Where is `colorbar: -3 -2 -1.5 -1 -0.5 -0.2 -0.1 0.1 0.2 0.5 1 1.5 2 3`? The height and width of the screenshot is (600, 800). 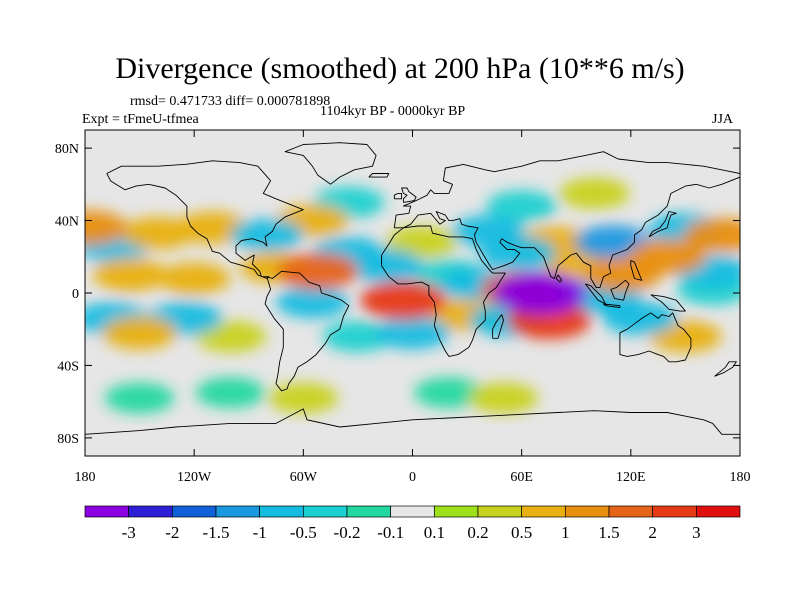
colorbar: -3 -2 -1.5 -1 -0.5 -0.2 -0.1 0.1 0.2 0.5 1 1.5 2 3 is located at coordinates (412, 523).